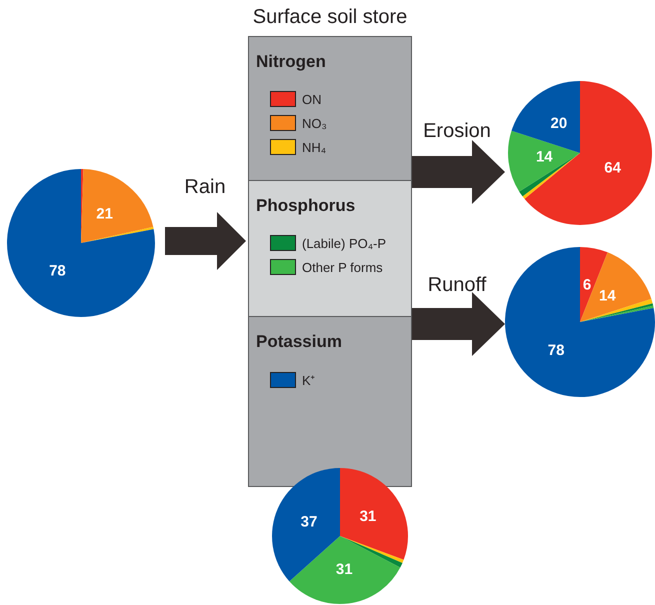  What do you see at coordinates (291, 62) in the screenshot?
I see `text: Nitrogen` at bounding box center [291, 62].